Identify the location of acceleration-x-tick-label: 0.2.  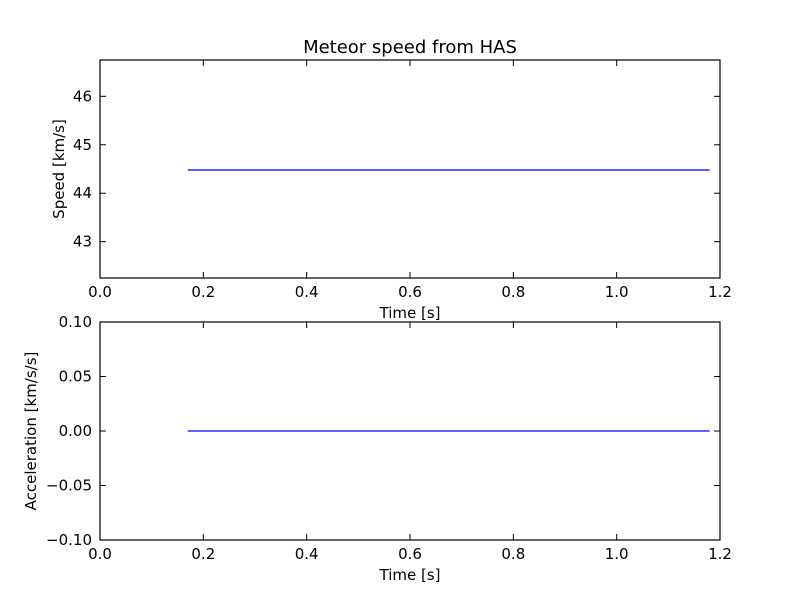
(203, 554).